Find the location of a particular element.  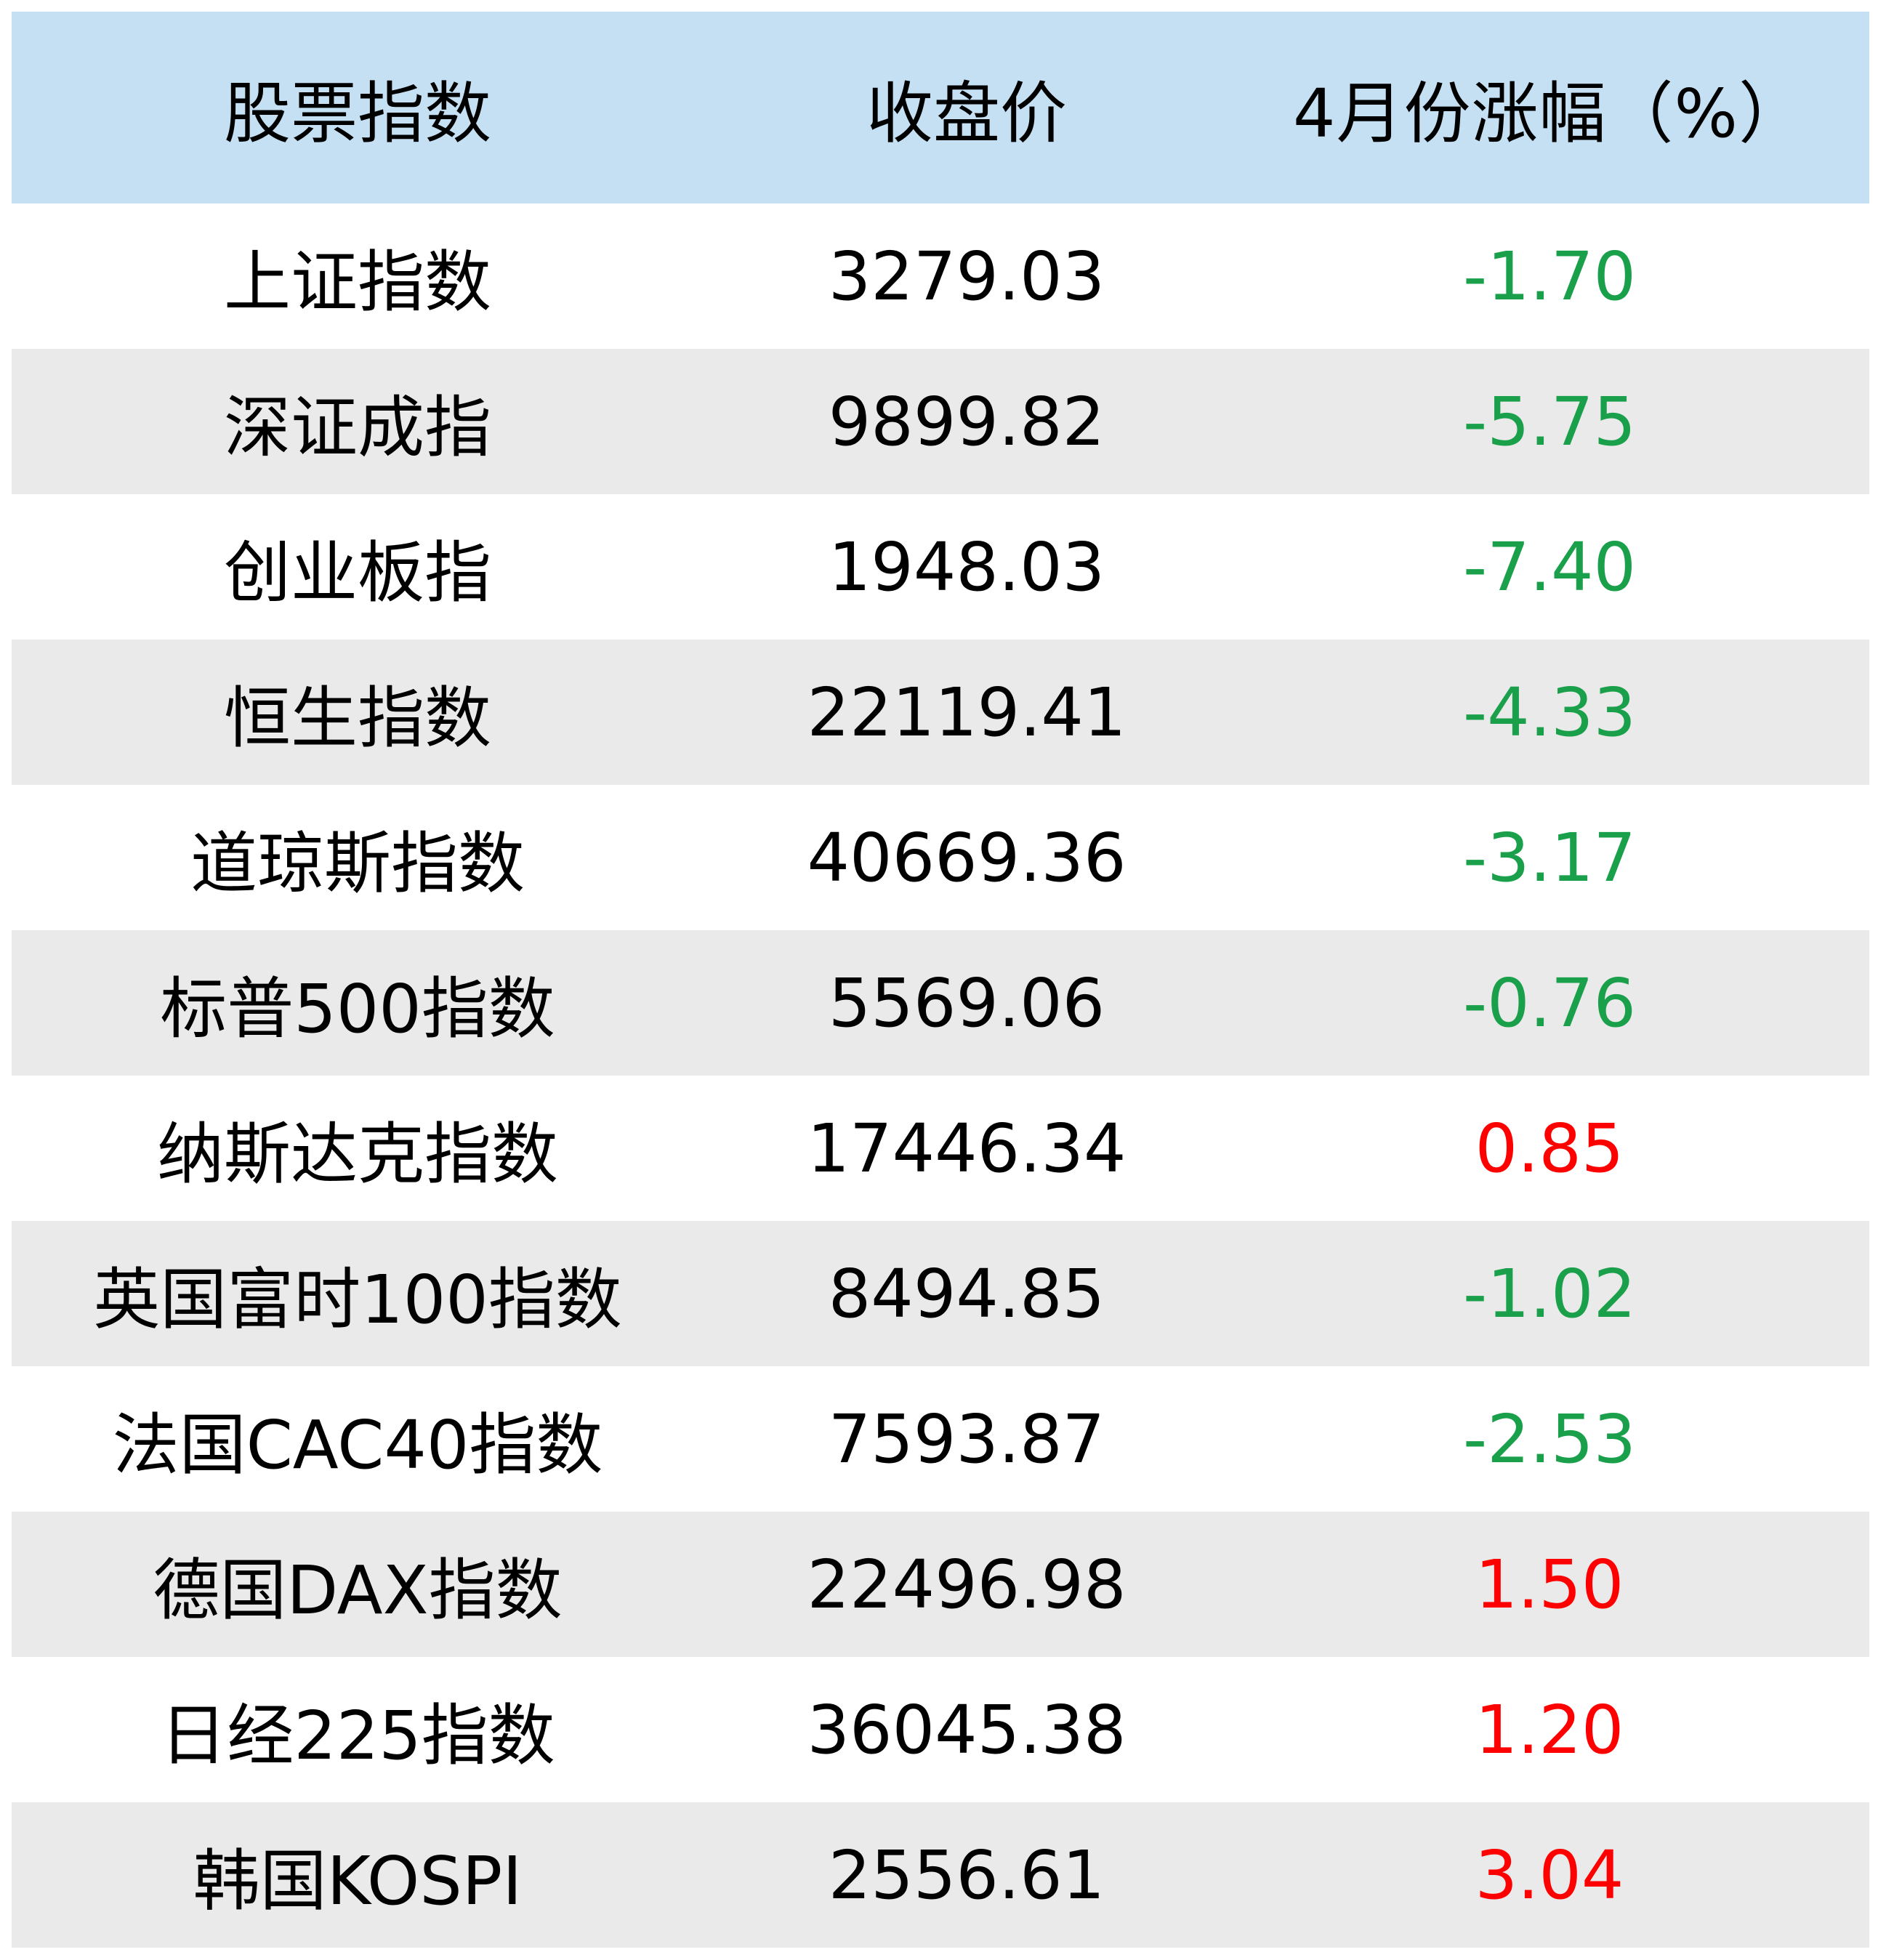

april-change: -7.40 is located at coordinates (1549, 567).